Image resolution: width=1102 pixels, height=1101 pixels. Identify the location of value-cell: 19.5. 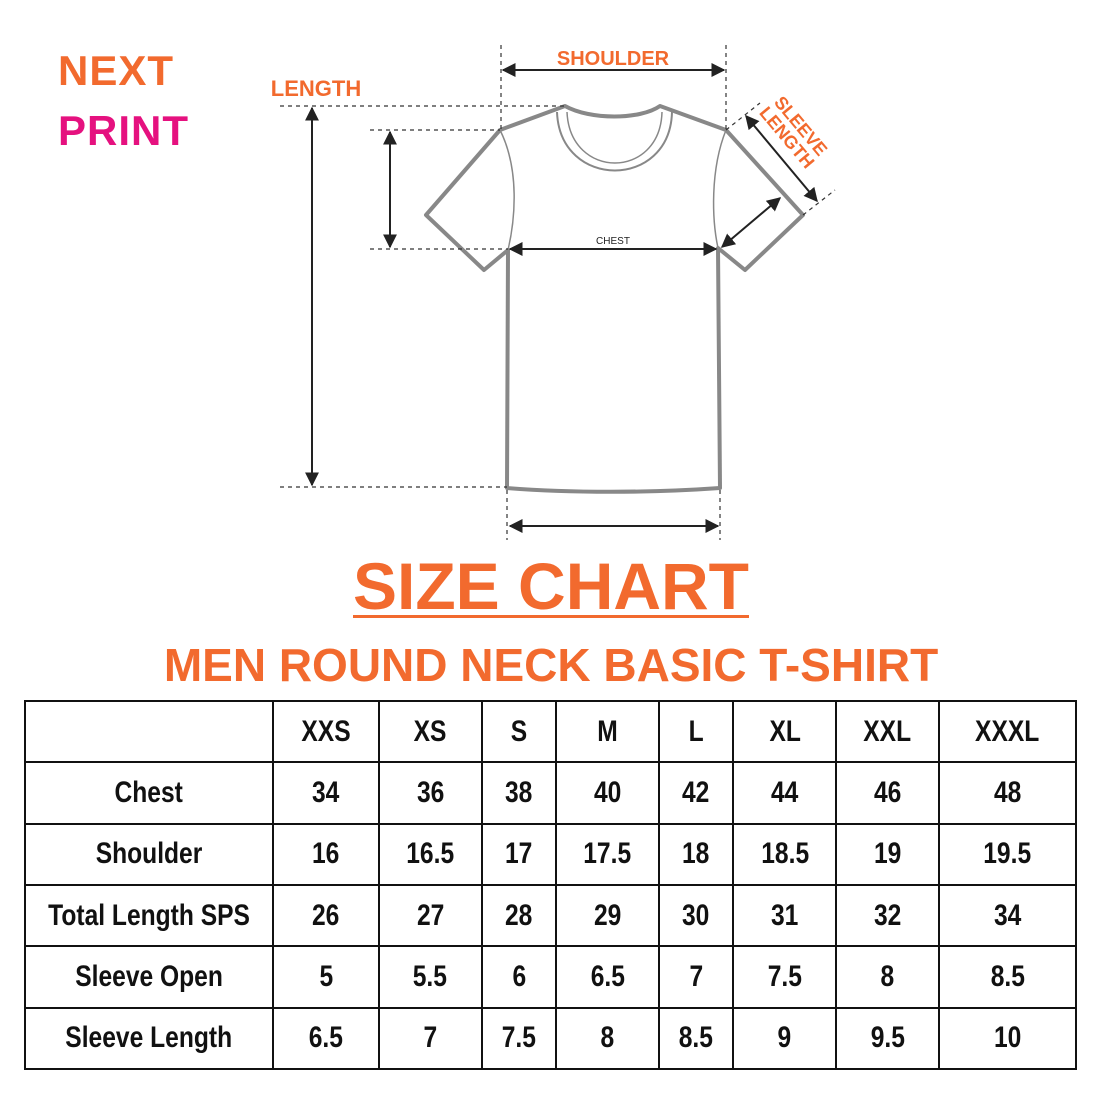
(1007, 854).